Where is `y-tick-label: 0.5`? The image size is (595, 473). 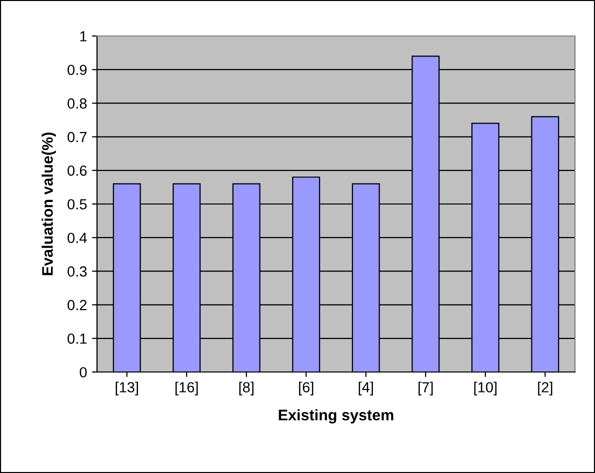 y-tick-label: 0.5 is located at coordinates (77, 204).